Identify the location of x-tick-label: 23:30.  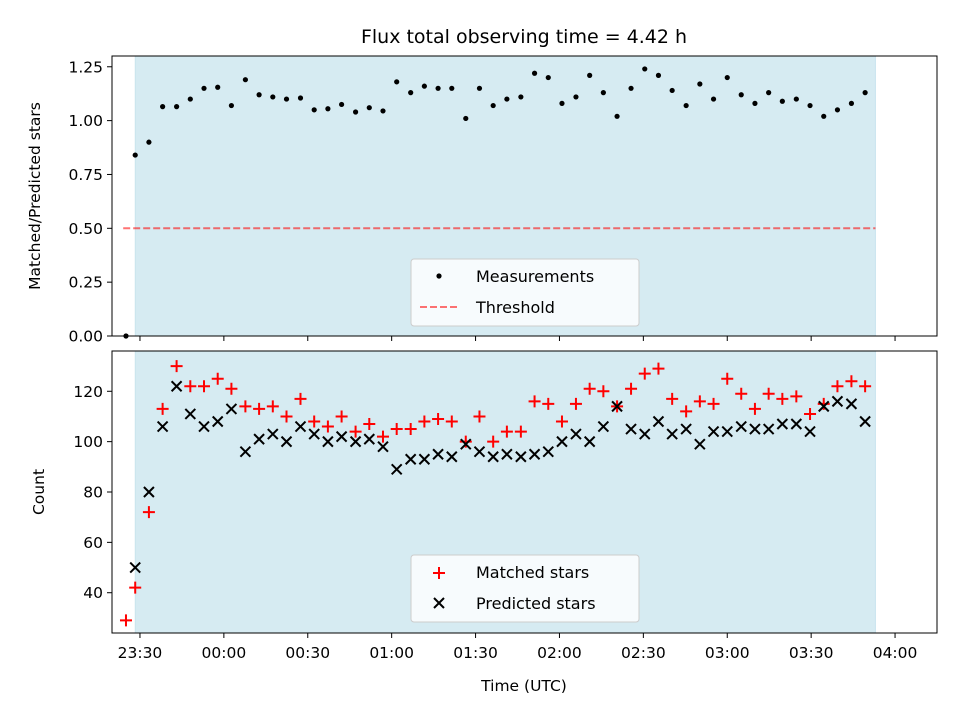
(140, 653).